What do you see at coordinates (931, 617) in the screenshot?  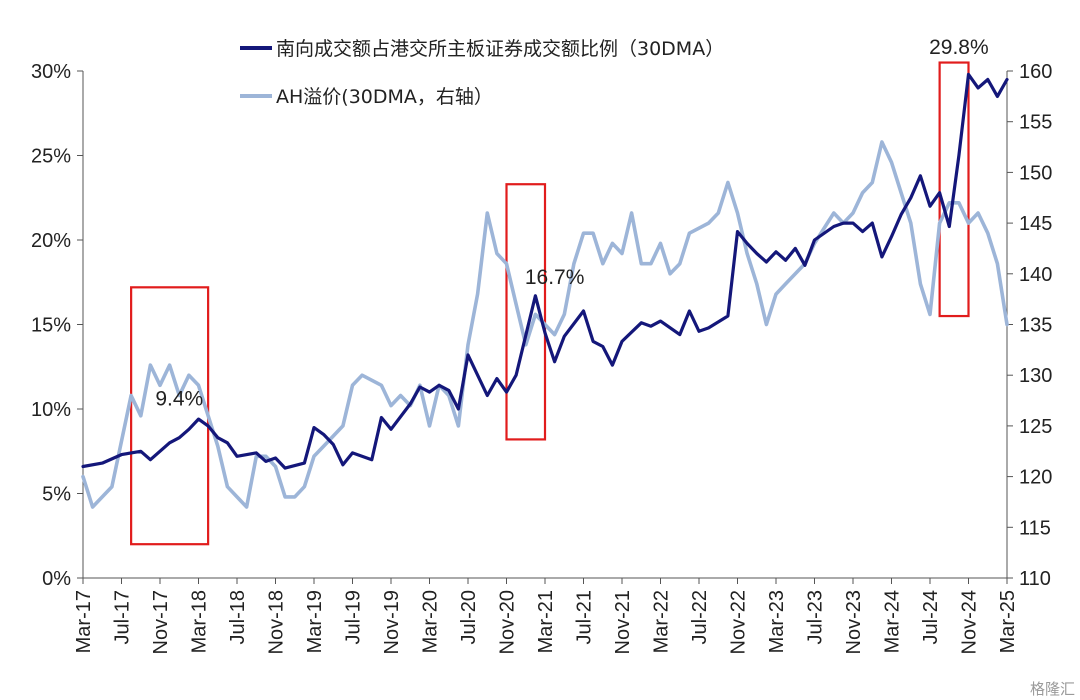 I see `x-tick-label: Jul-24` at bounding box center [931, 617].